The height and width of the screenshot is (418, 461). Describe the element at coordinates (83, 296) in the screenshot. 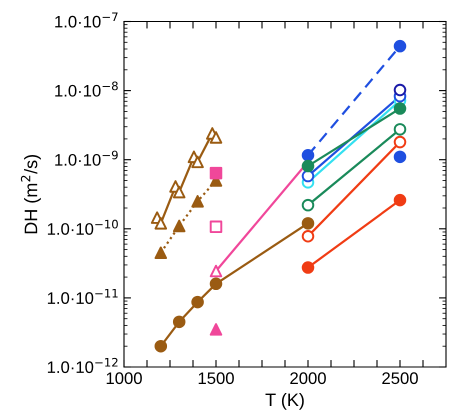

I see `y-tick-label: 1.0·10$^{−11}$` at that location.